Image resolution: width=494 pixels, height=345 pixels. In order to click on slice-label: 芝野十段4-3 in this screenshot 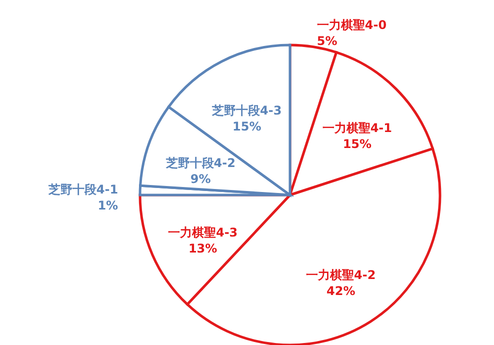, I will do `click(246, 110)`.